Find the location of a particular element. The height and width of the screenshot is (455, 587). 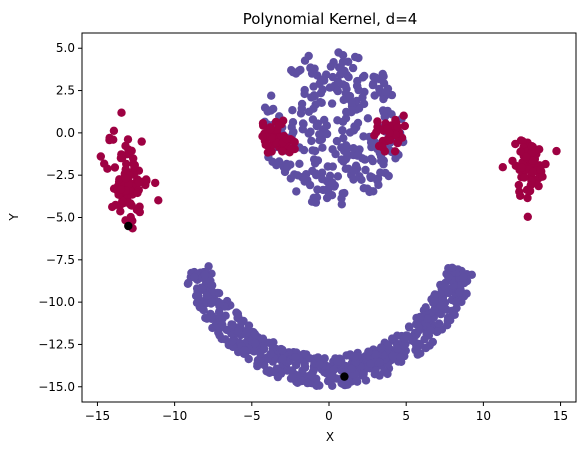

chart-title: Polynomial Kernel, d=4 is located at coordinates (330, 19).